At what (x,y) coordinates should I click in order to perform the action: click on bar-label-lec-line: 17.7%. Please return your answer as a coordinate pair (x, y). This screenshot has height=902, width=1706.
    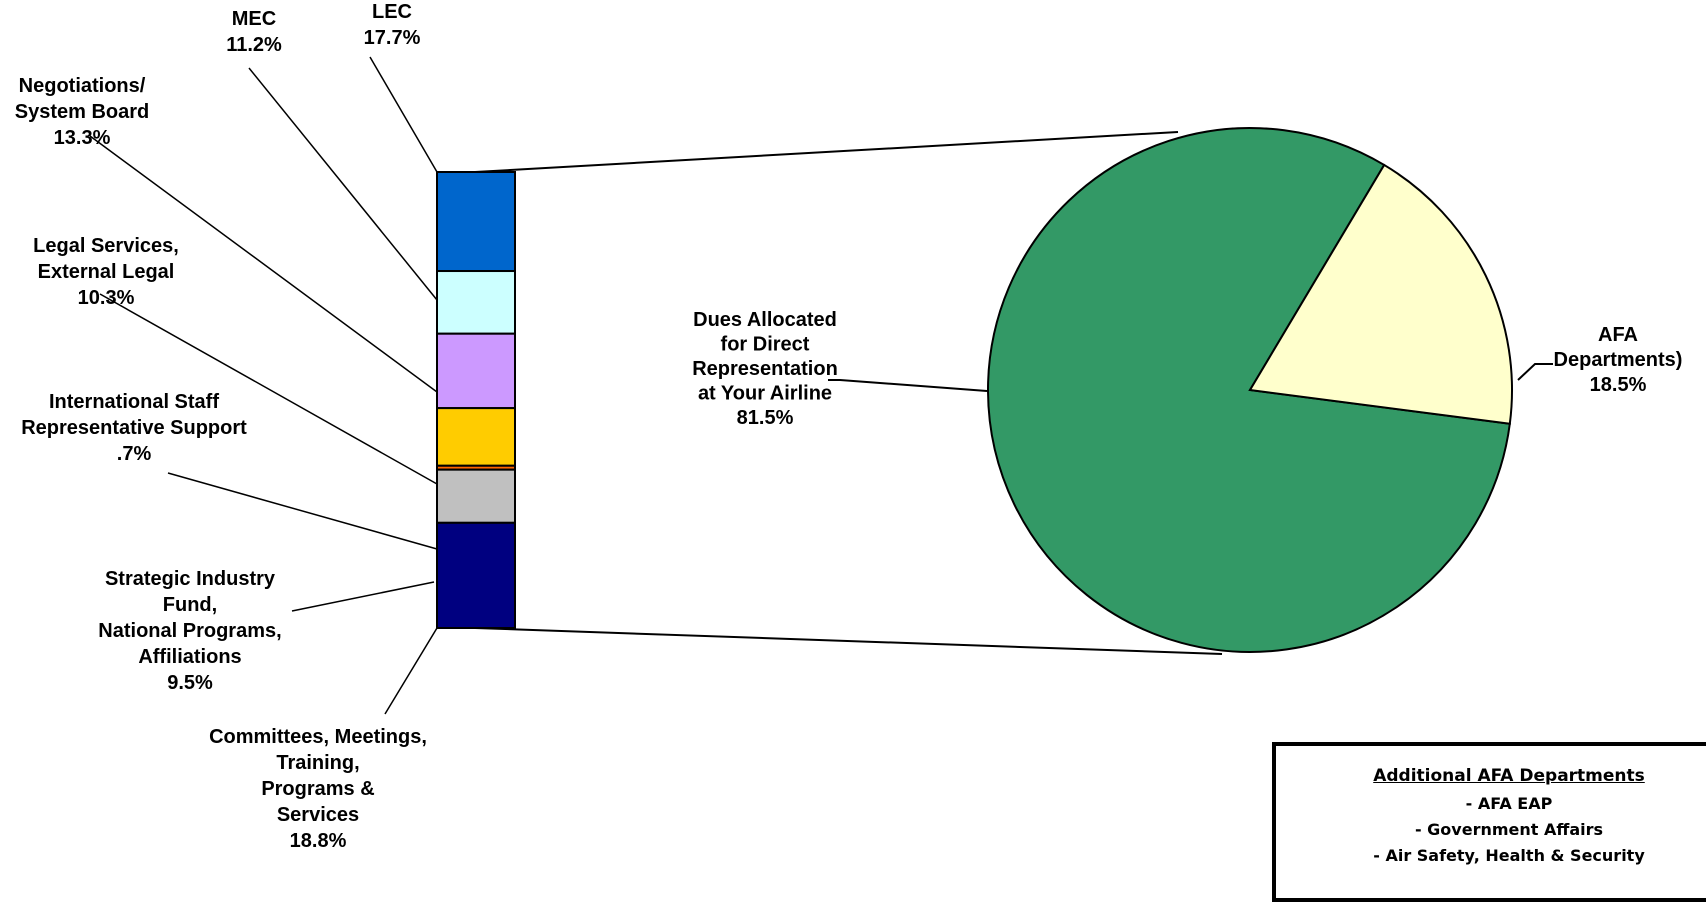
    Looking at the image, I should click on (392, 38).